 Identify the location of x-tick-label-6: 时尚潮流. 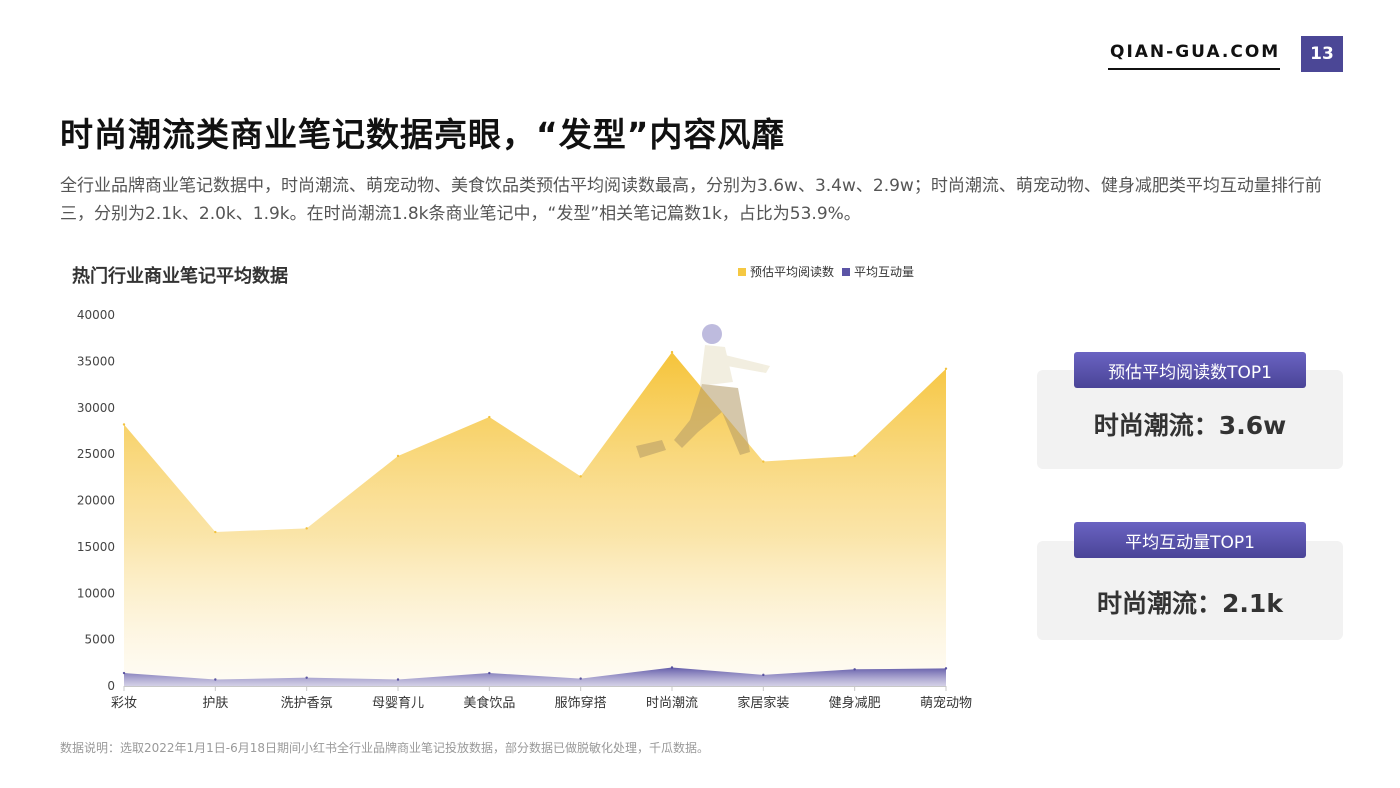
(672, 703).